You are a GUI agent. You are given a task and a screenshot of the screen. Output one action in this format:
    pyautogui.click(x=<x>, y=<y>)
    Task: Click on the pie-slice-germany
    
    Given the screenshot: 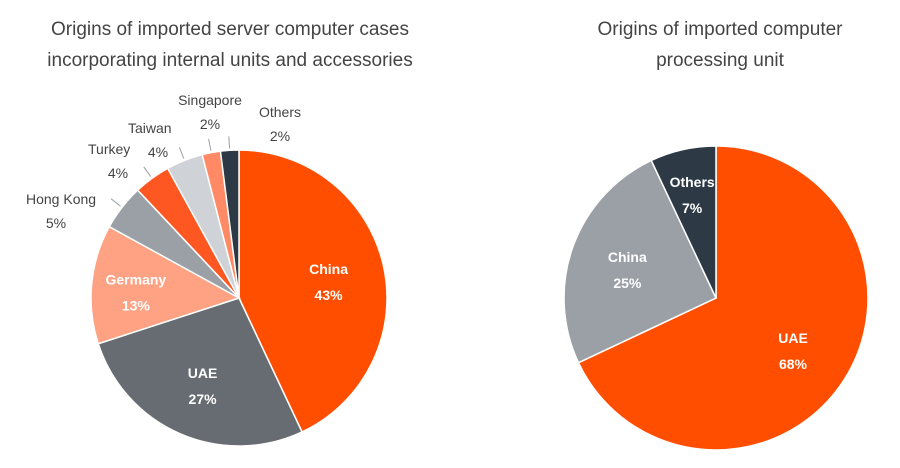 What is the action you would take?
    pyautogui.click(x=165, y=285)
    